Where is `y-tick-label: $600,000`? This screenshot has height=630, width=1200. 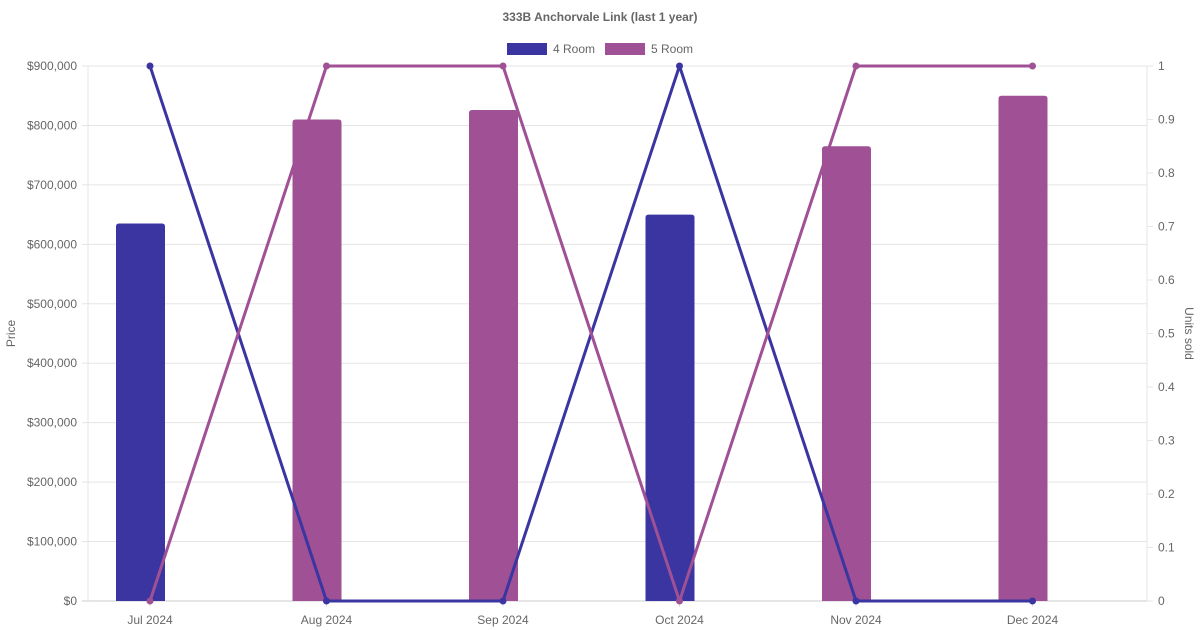
y-tick-label: $600,000 is located at coordinates (52, 244).